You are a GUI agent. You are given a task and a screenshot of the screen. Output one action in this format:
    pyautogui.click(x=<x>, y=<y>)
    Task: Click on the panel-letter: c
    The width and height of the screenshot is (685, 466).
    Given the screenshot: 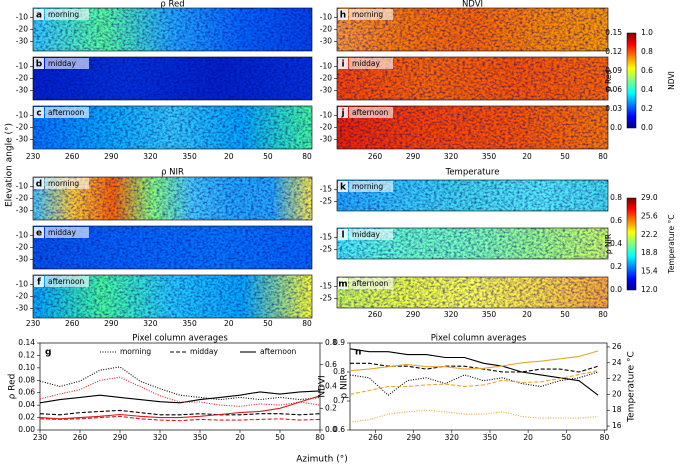 What is the action you would take?
    pyautogui.click(x=38, y=114)
    